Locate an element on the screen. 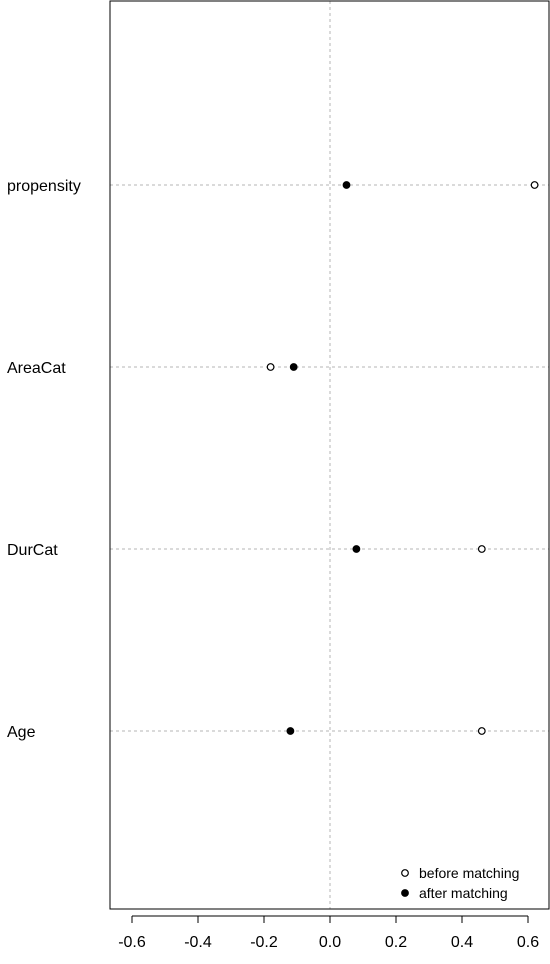 This screenshot has height=964, width=550. x-tick-label-1: -0.4 is located at coordinates (198, 942).